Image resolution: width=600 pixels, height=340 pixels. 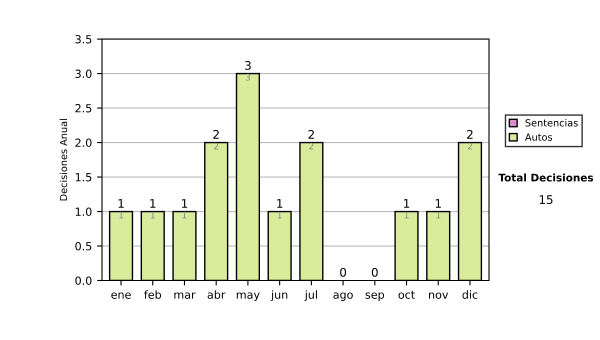 I want to click on legend-label: Autos, so click(x=538, y=137).